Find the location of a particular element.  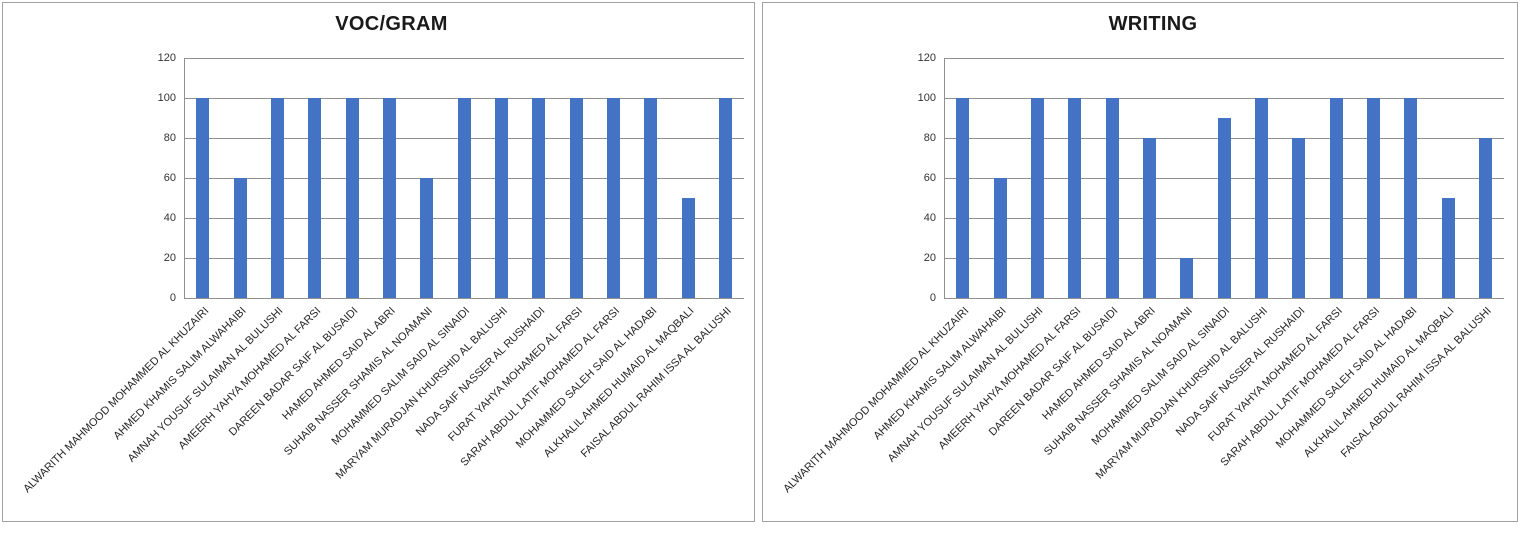

chart-title-writing: WRITING is located at coordinates (1153, 24).